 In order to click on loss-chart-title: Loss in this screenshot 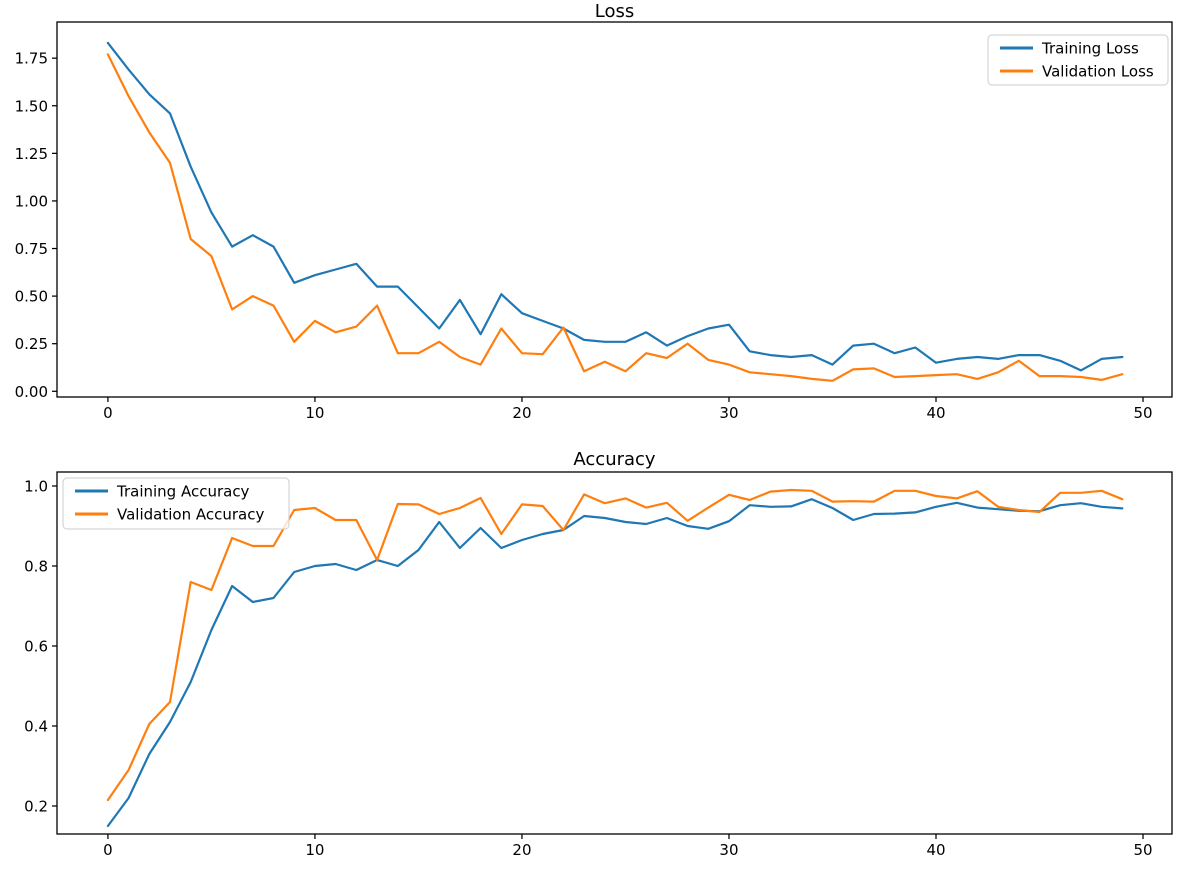, I will do `click(614, 11)`.